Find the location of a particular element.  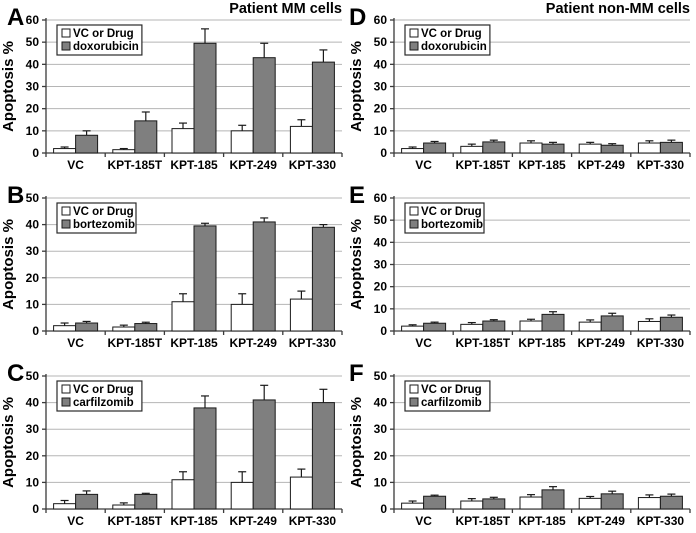

y-tick-label: 60 is located at coordinates (381, 198).